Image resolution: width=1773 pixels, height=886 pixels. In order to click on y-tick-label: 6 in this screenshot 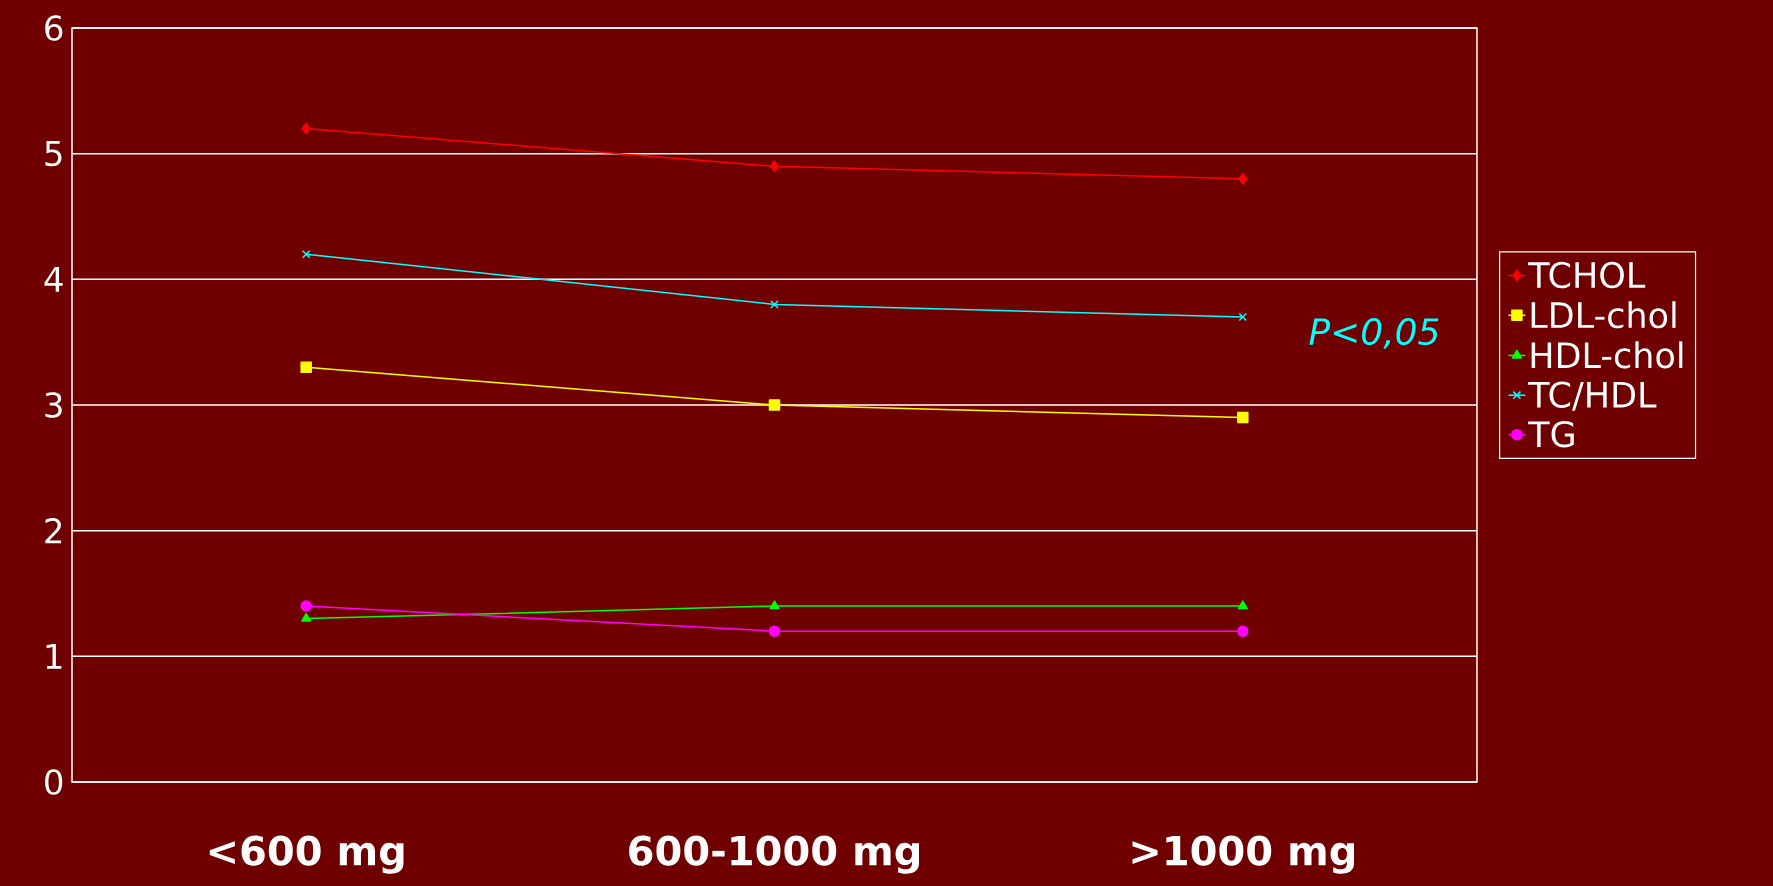, I will do `click(54, 28)`.